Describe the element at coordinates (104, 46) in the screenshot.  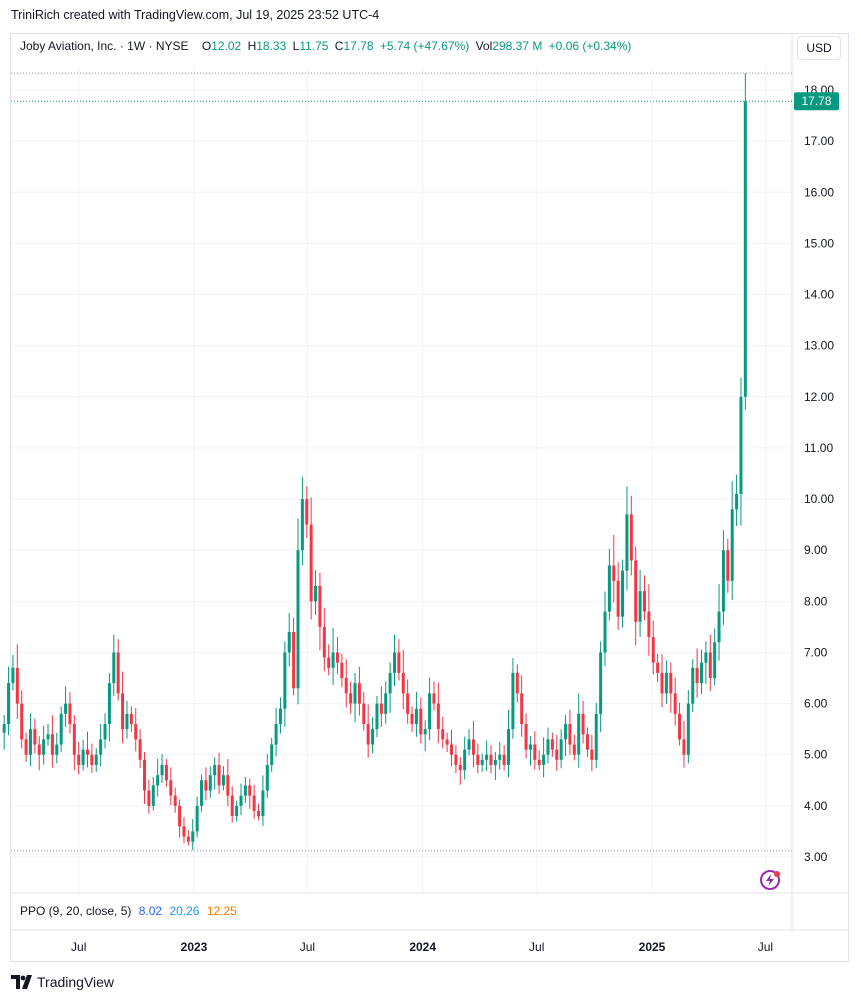
I see `symbol-name: Joby Aviation, Inc. · 1W · NYSE` at that location.